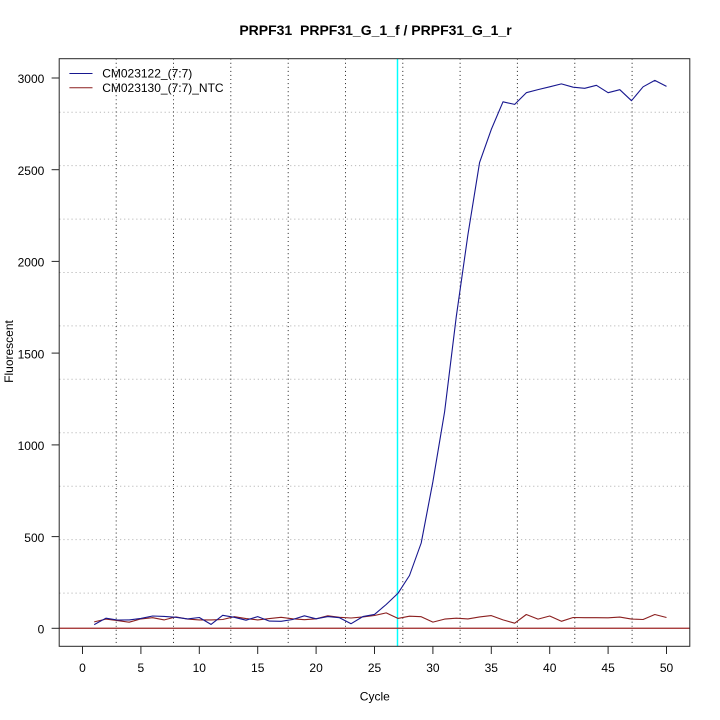 The width and height of the screenshot is (720, 720). Describe the element at coordinates (550, 668) in the screenshot. I see `svg-text: 40` at that location.